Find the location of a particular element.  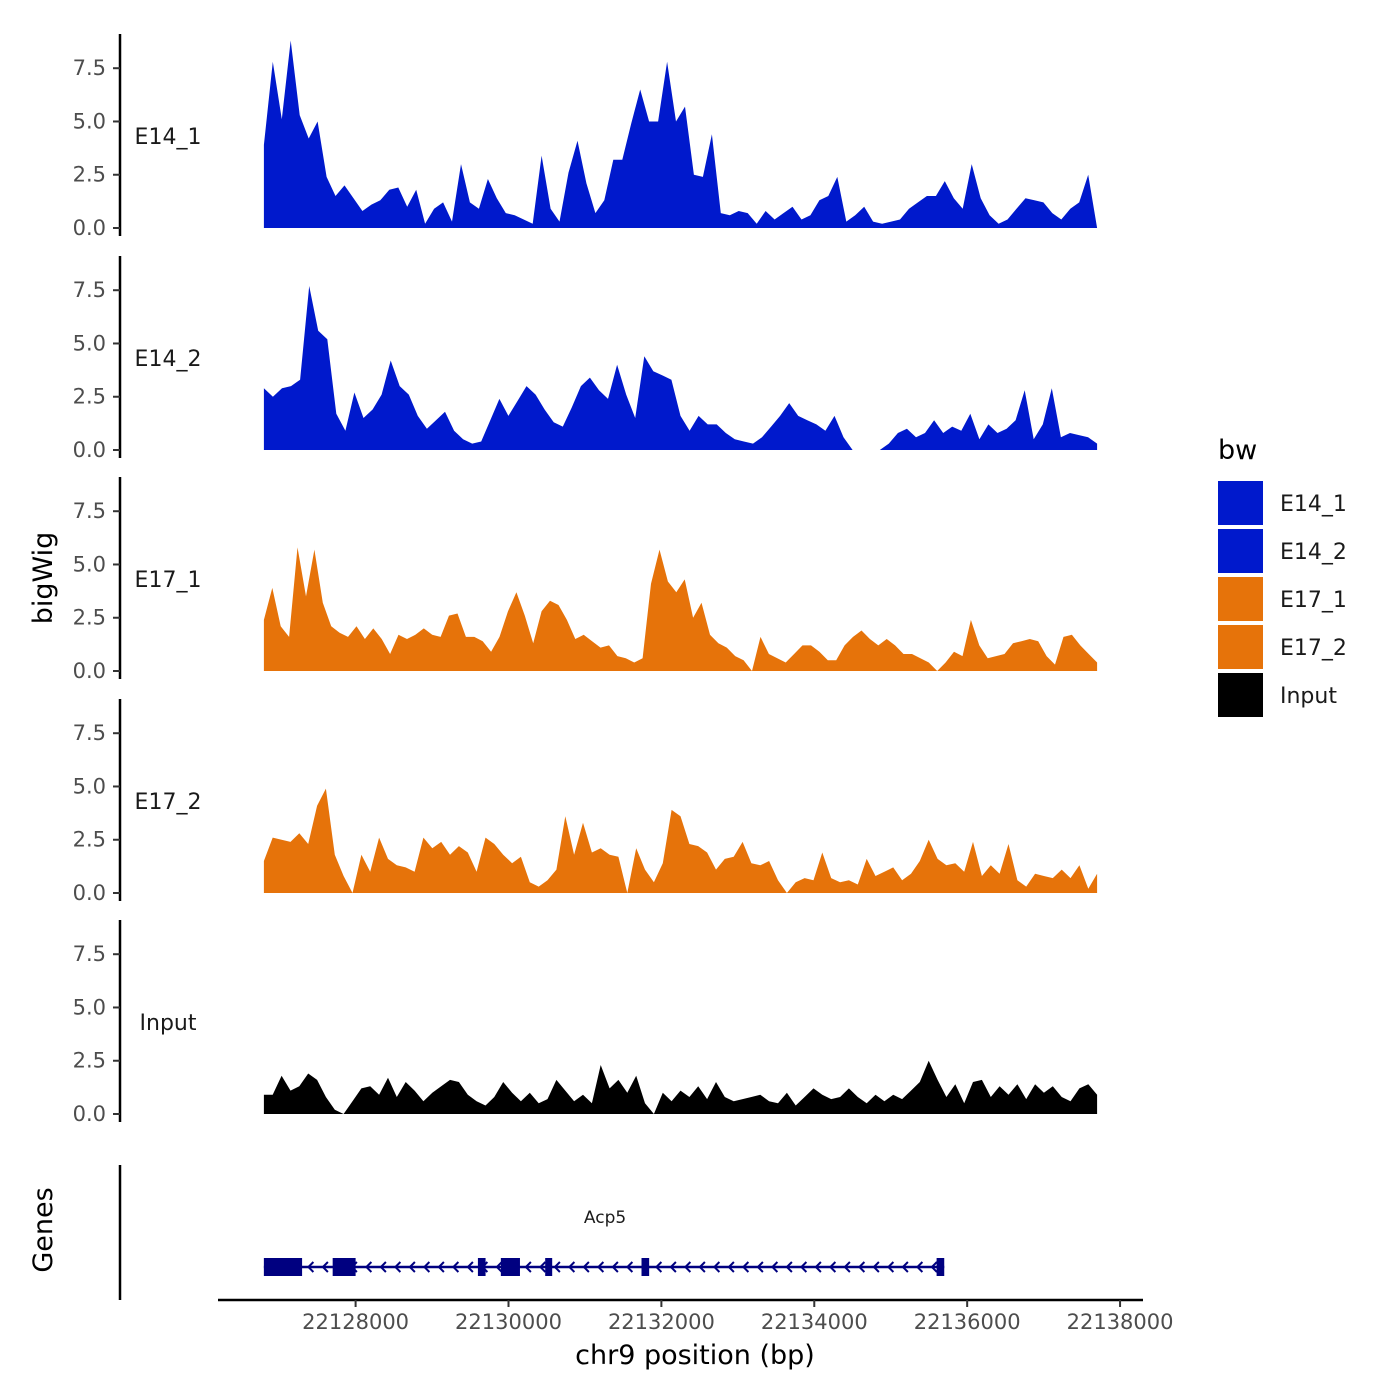

track-label: Input is located at coordinates (168, 1023).